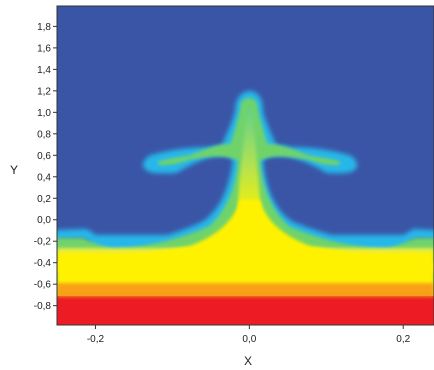 The width and height of the screenshot is (434, 370). What do you see at coordinates (43, 263) in the screenshot?
I see `y-tick-label: -0,4` at bounding box center [43, 263].